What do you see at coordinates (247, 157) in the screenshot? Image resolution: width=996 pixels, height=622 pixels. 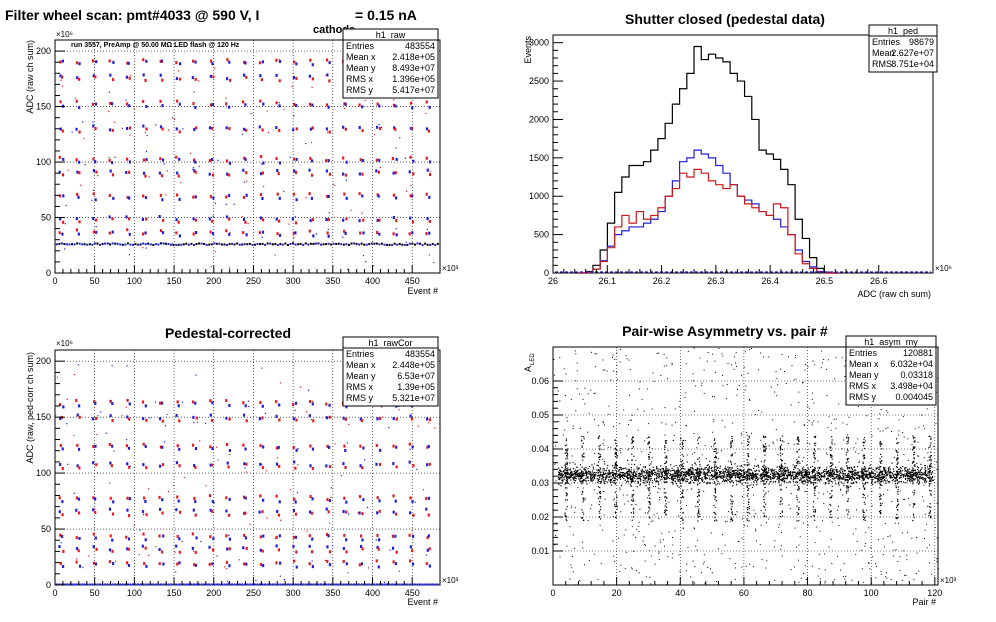 I see `raw-grid` at bounding box center [247, 157].